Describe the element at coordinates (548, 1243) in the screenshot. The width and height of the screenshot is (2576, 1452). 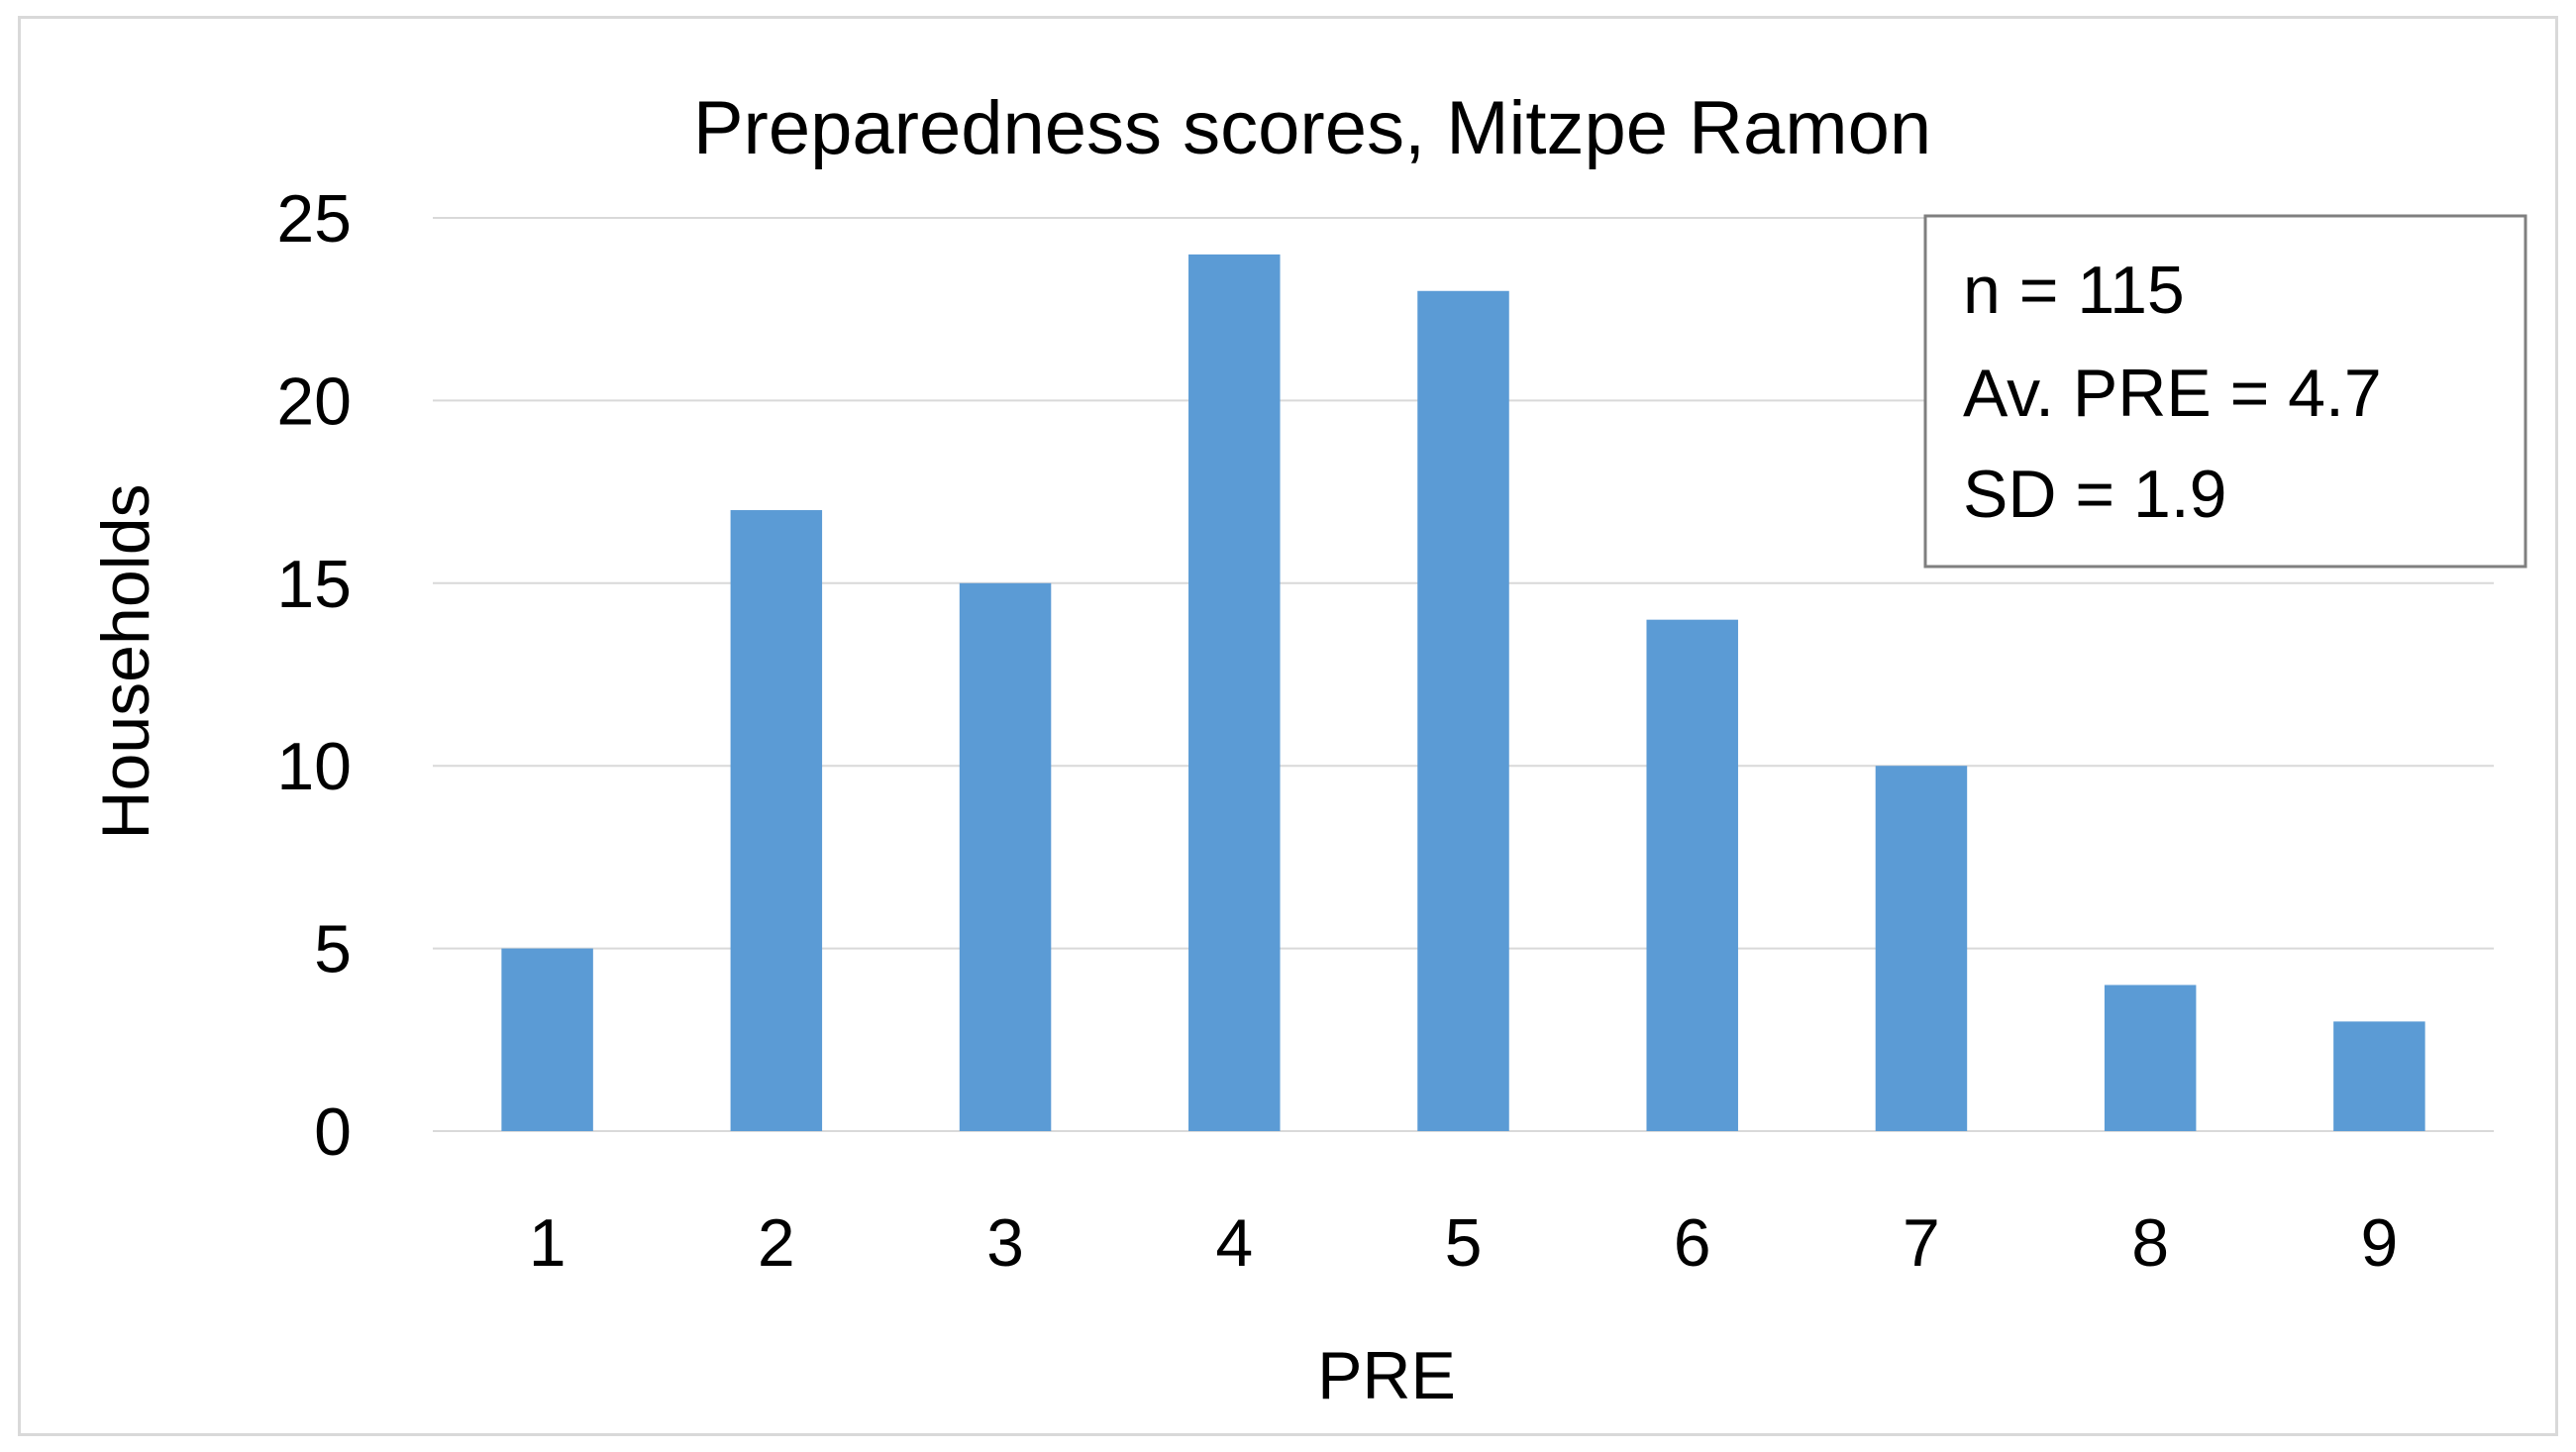
I see `x-tick-label: 1` at that location.